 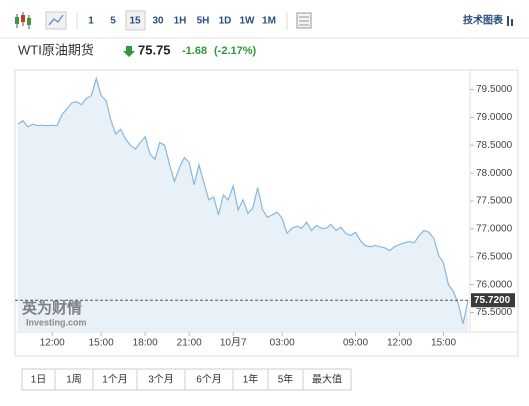 I want to click on range-button-box, so click(x=327, y=379).